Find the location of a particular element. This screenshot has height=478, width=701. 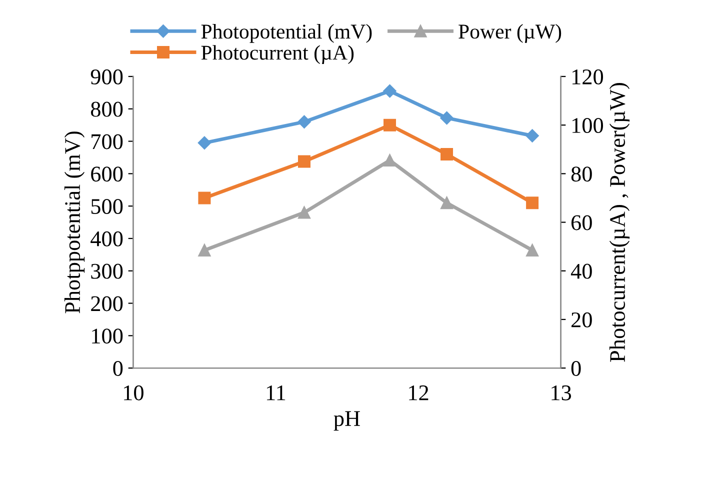

x-tick-label: 10 is located at coordinates (134, 392).